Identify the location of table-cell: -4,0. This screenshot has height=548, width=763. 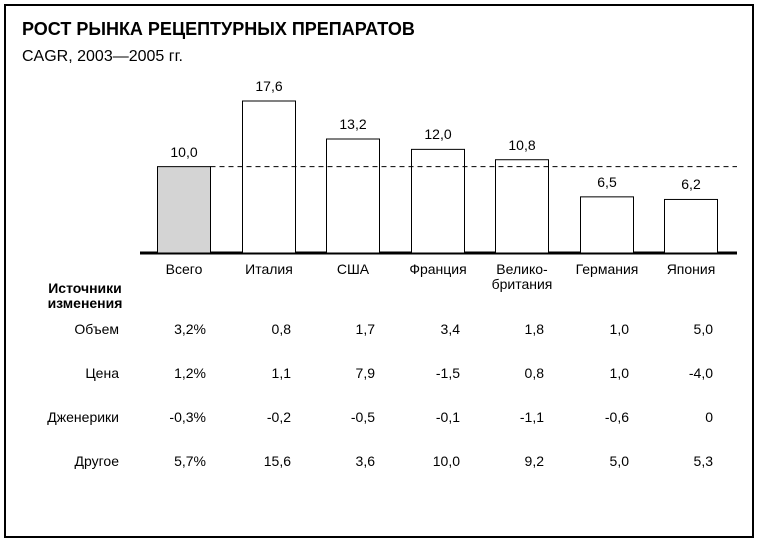
(700, 373).